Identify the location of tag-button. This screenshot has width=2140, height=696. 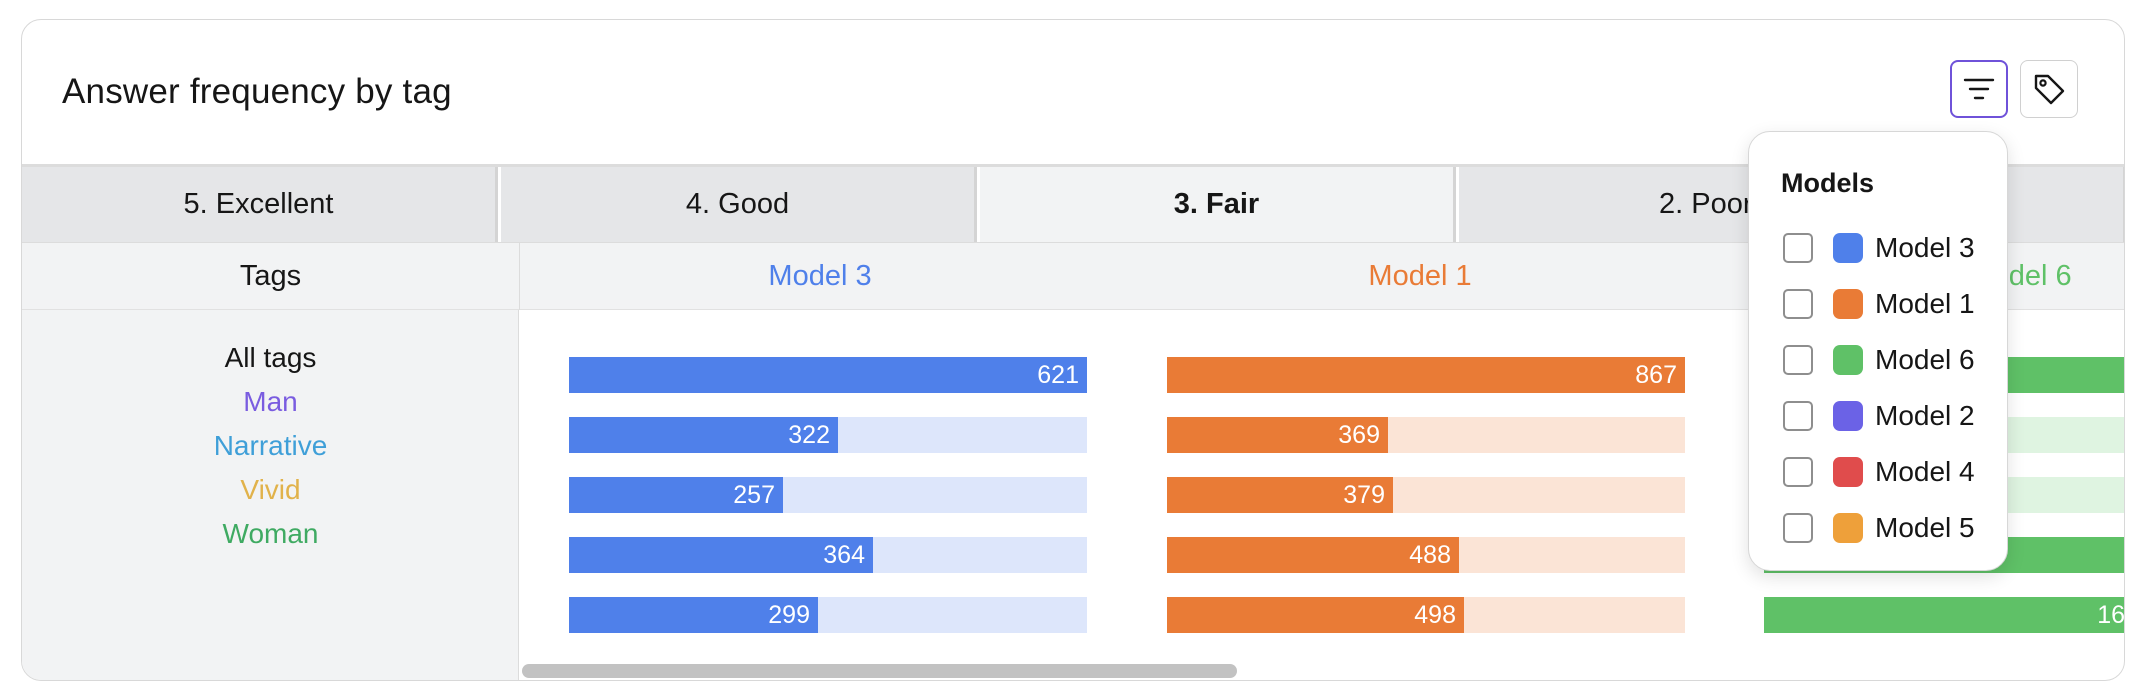
(2049, 89).